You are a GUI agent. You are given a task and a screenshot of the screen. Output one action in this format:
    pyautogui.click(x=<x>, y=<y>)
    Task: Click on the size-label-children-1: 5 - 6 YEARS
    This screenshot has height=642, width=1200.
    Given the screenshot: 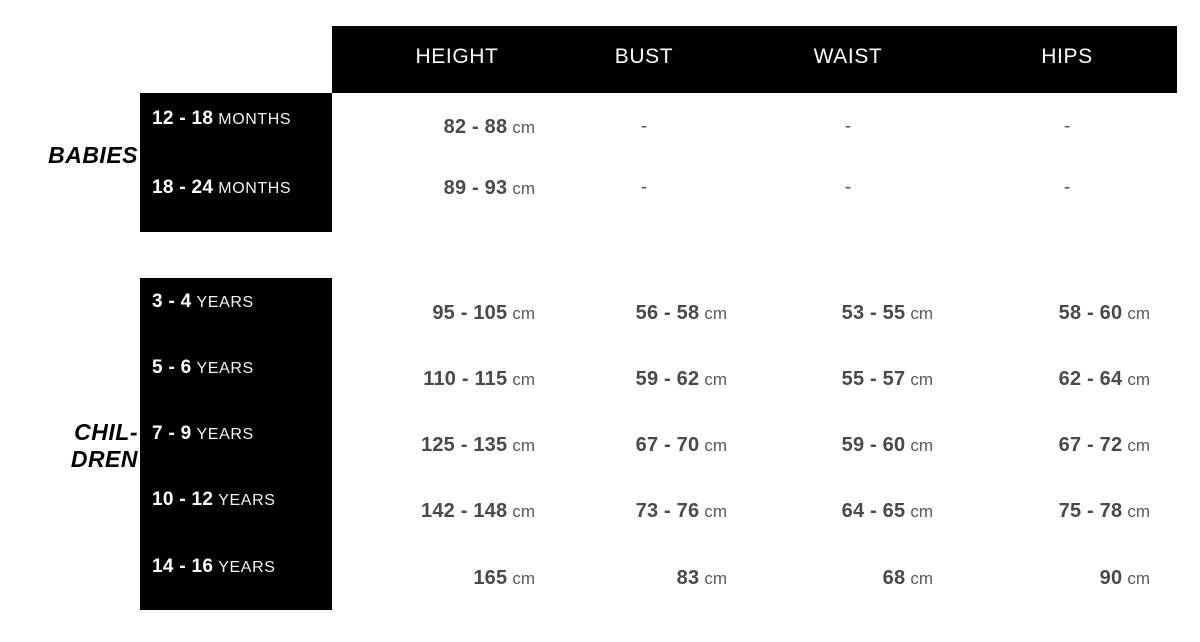 What is the action you would take?
    pyautogui.click(x=203, y=368)
    